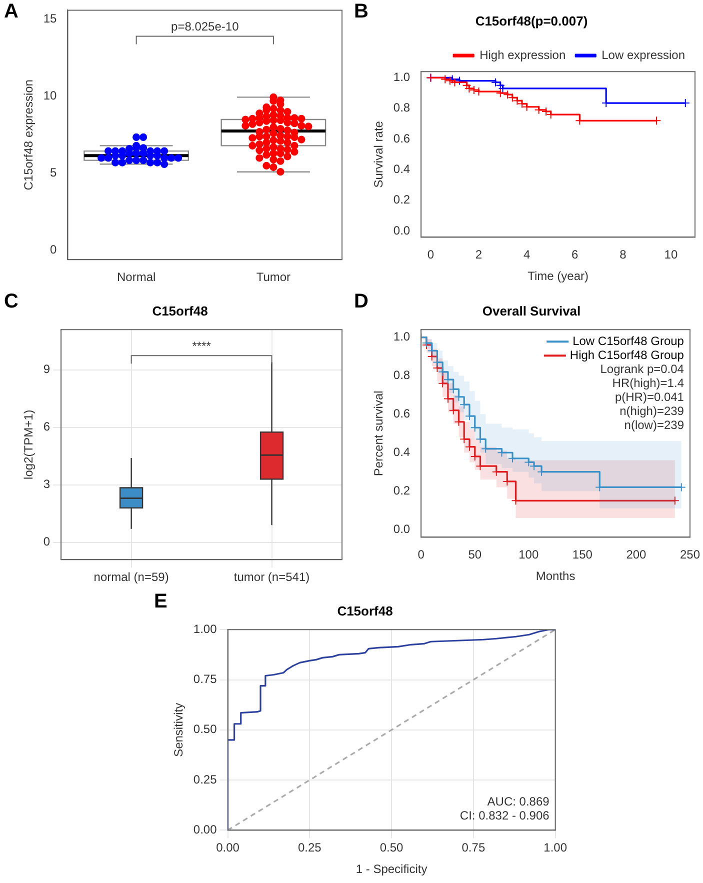 This screenshot has height=883, width=703. Describe the element at coordinates (179, 729) in the screenshot. I see `y-axis-title: Sensitivity` at that location.